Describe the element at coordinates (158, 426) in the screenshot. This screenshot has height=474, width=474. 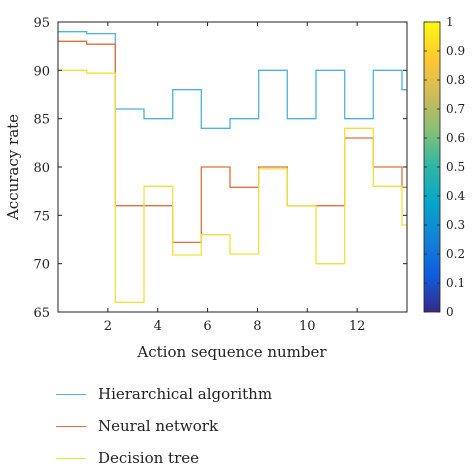
I see `legend-label-neural: Neural network` at that location.